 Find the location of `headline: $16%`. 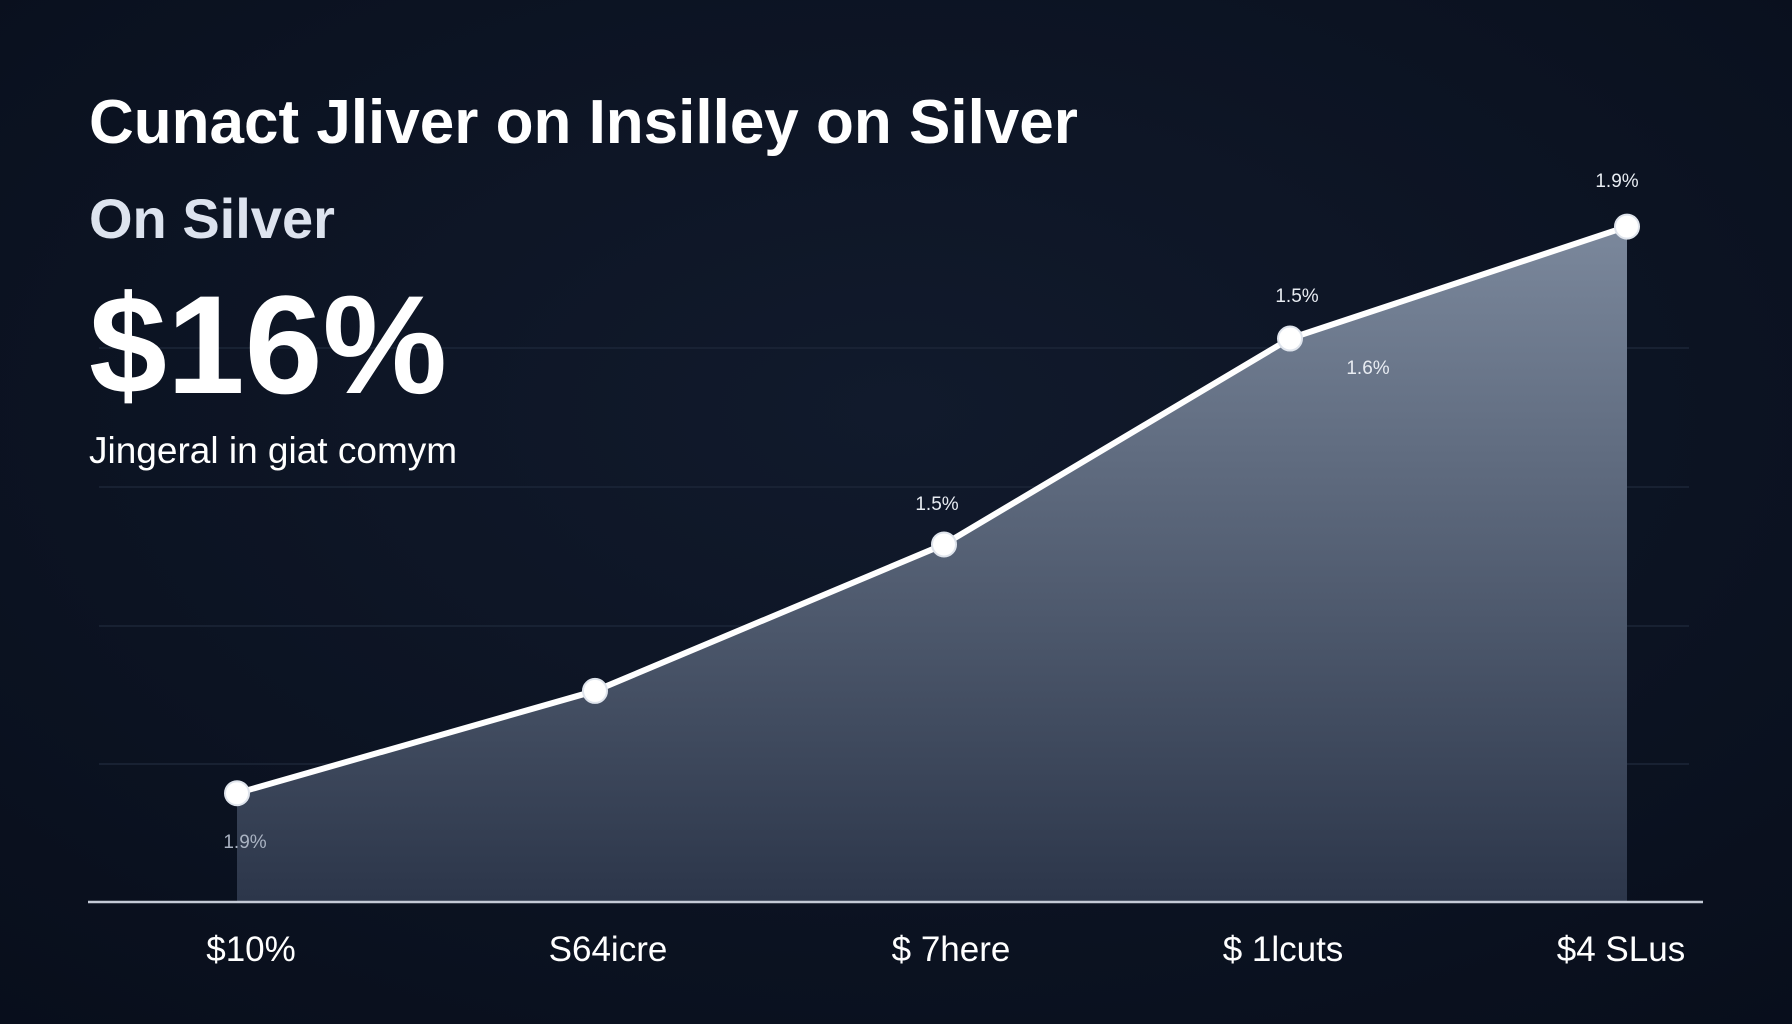

headline: $16% is located at coordinates (268, 344).